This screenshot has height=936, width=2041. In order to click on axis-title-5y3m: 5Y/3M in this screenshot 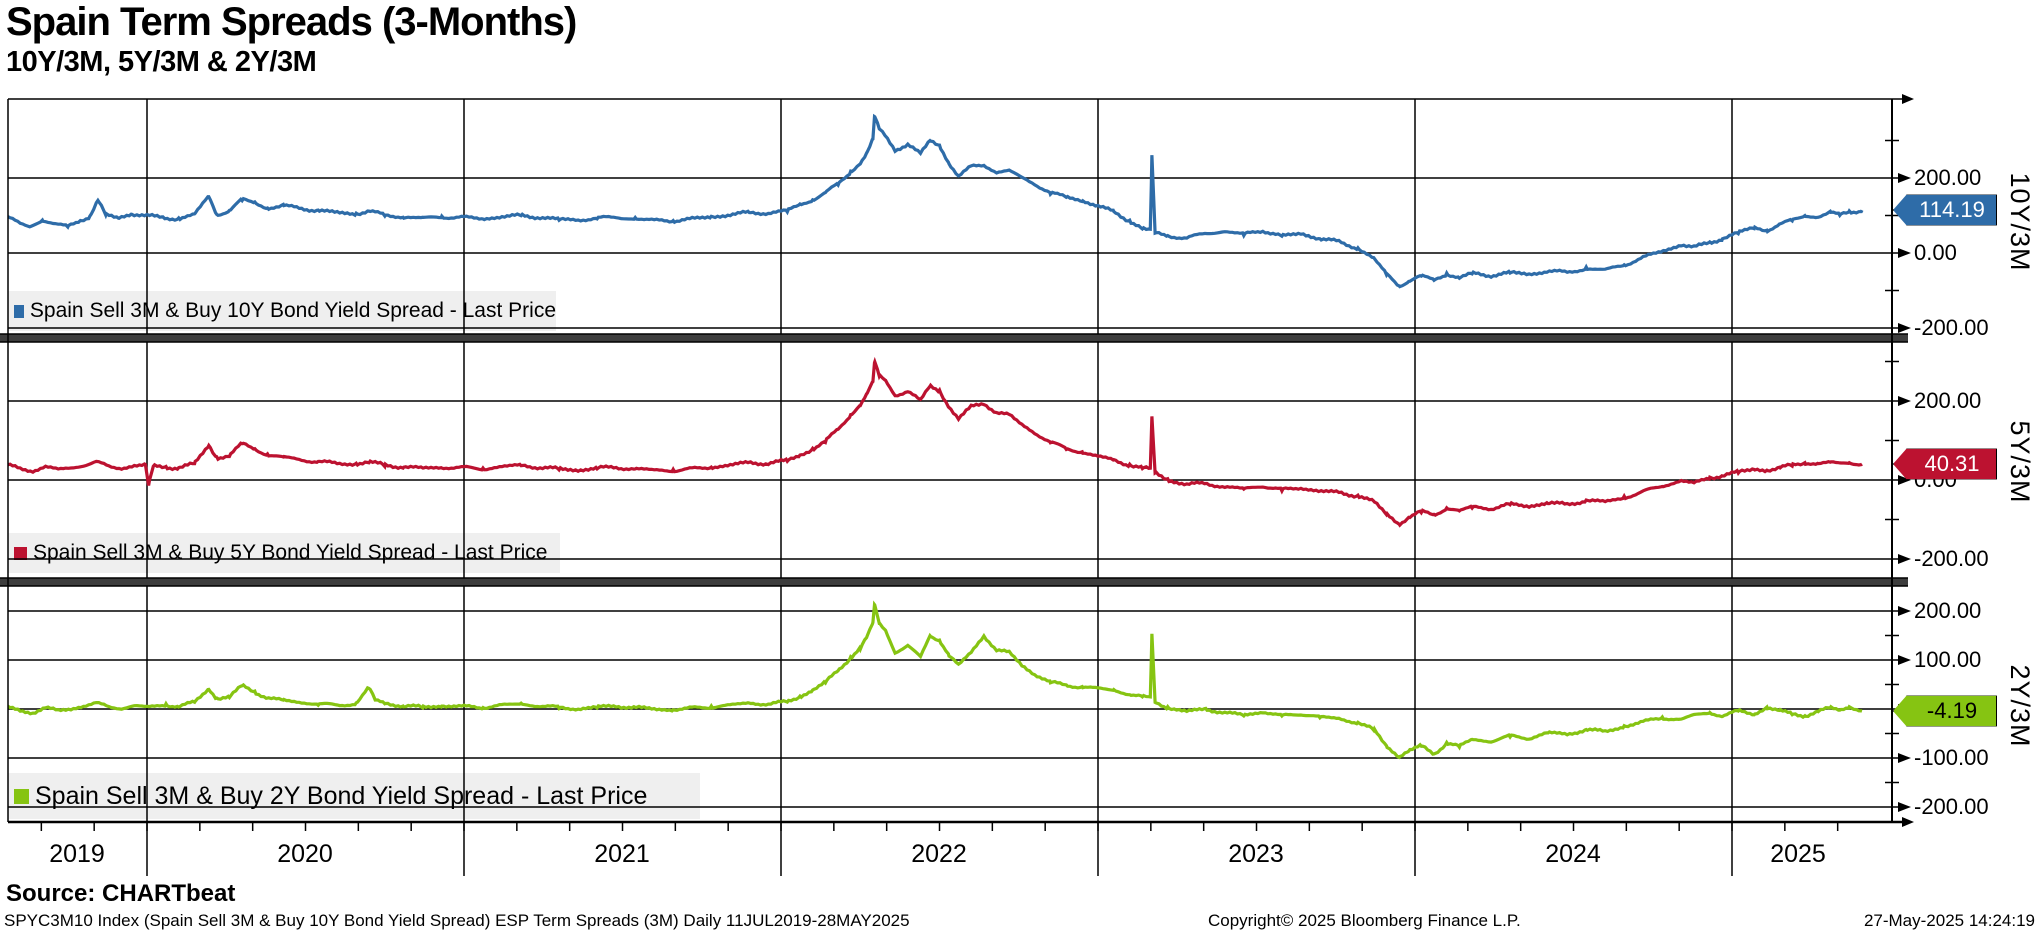, I will do `click(2020, 462)`.